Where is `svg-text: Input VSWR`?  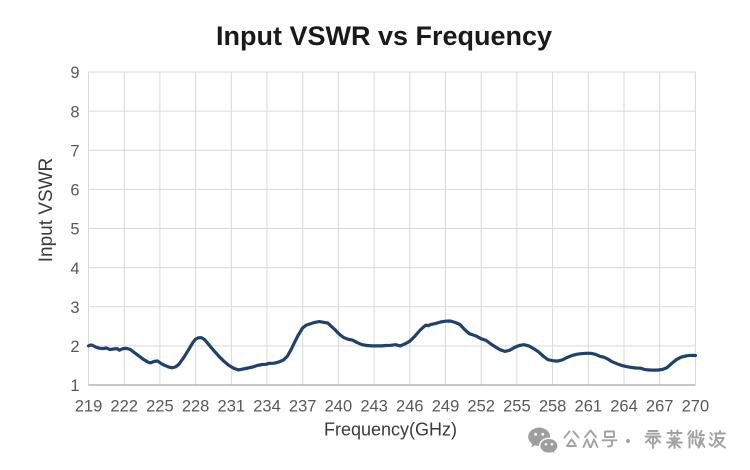
svg-text: Input VSWR is located at coordinates (46, 210).